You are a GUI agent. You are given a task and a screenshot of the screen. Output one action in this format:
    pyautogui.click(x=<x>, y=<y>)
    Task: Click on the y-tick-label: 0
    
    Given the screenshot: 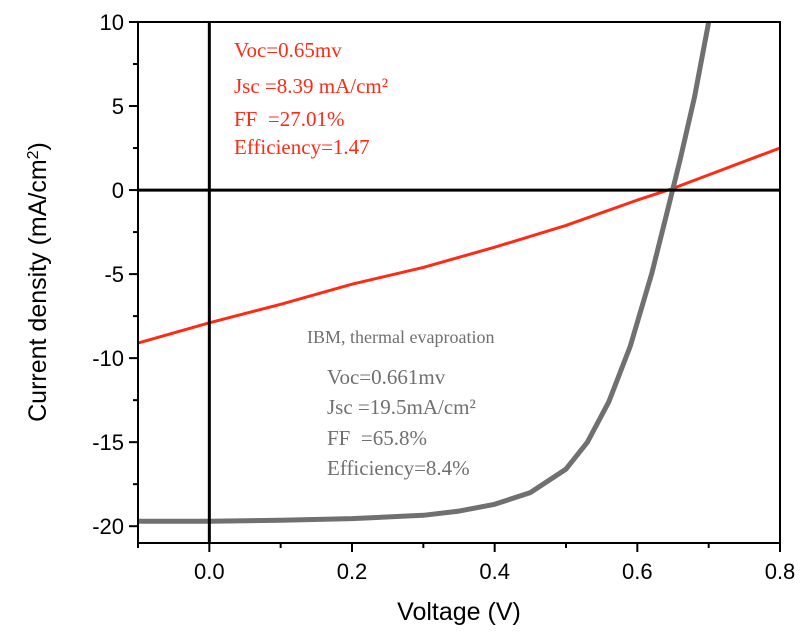 What is the action you would take?
    pyautogui.click(x=118, y=190)
    